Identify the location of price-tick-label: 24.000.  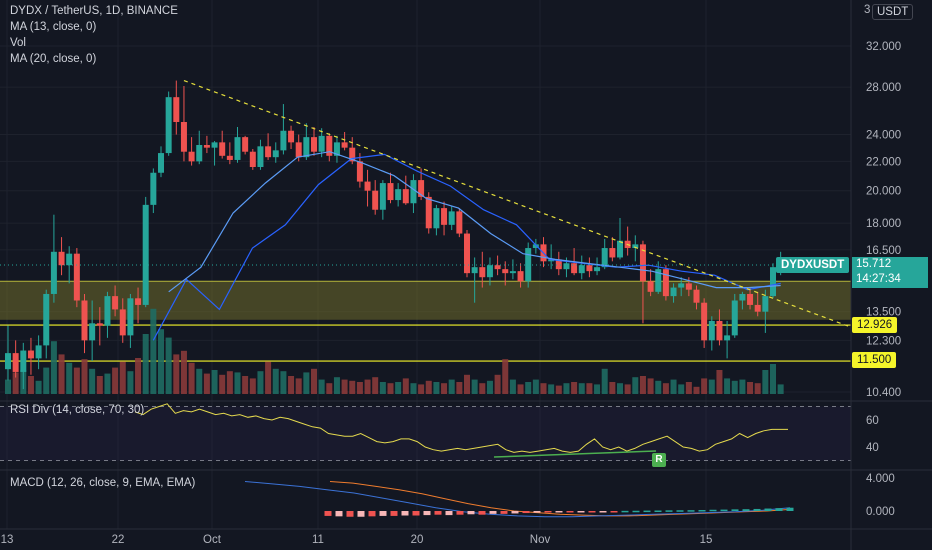
(883, 136).